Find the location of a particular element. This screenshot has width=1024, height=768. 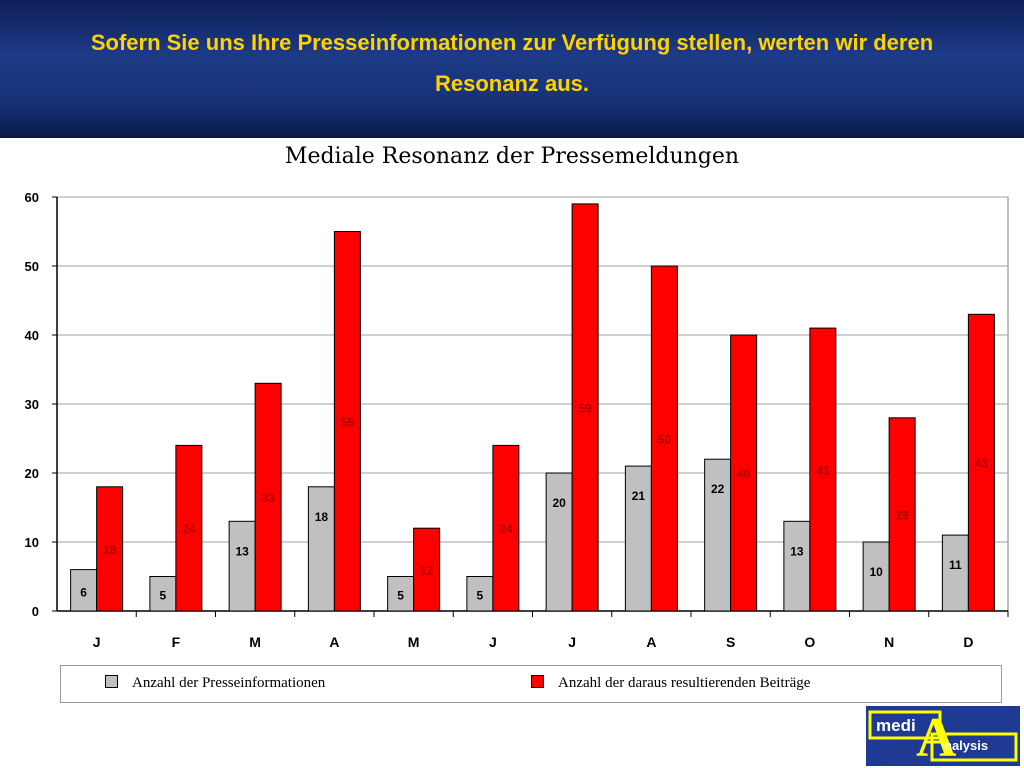

logo-big-letter: A is located at coordinates (936, 736).